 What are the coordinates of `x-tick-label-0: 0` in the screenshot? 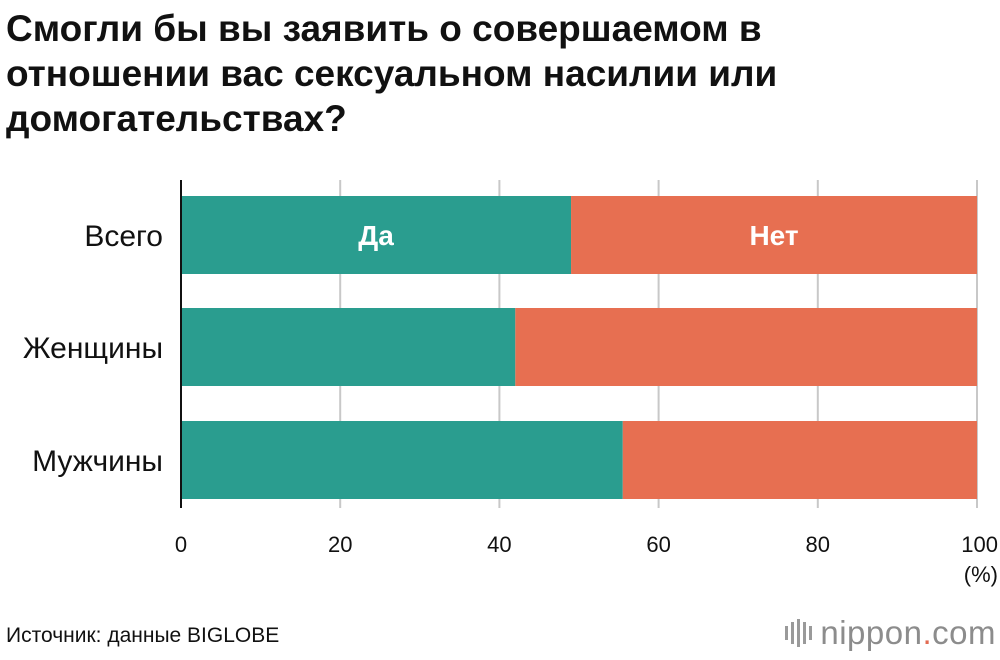 It's located at (181, 544).